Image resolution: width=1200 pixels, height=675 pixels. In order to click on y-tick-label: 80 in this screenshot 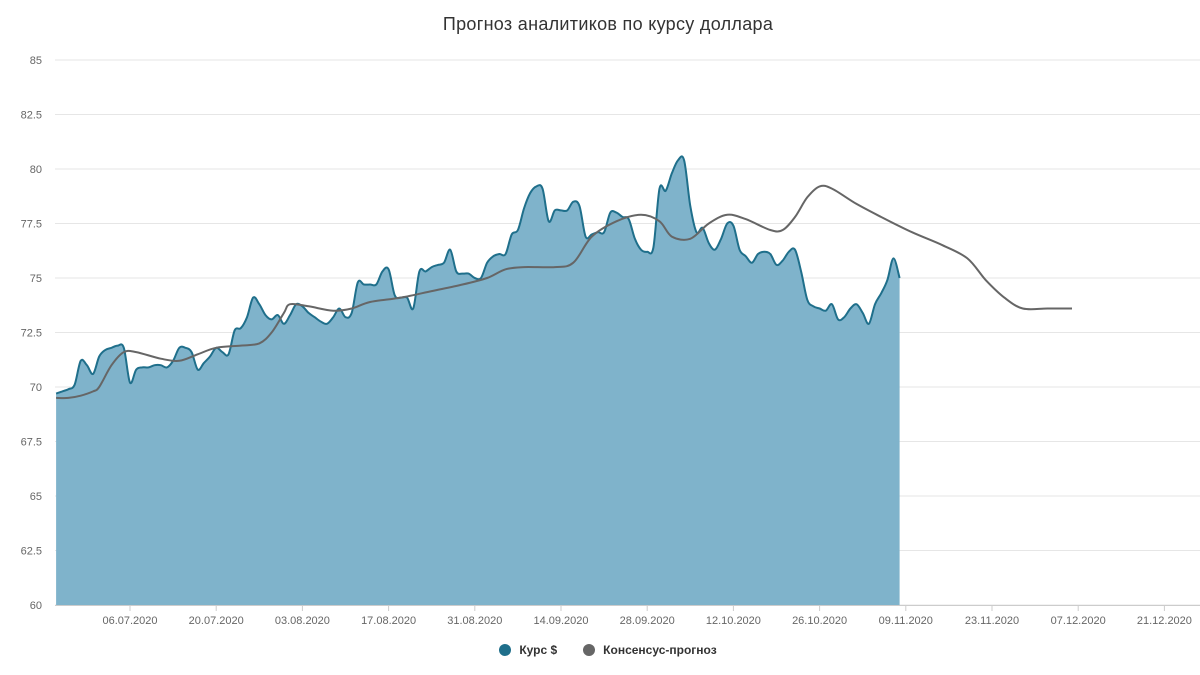, I will do `click(36, 170)`.